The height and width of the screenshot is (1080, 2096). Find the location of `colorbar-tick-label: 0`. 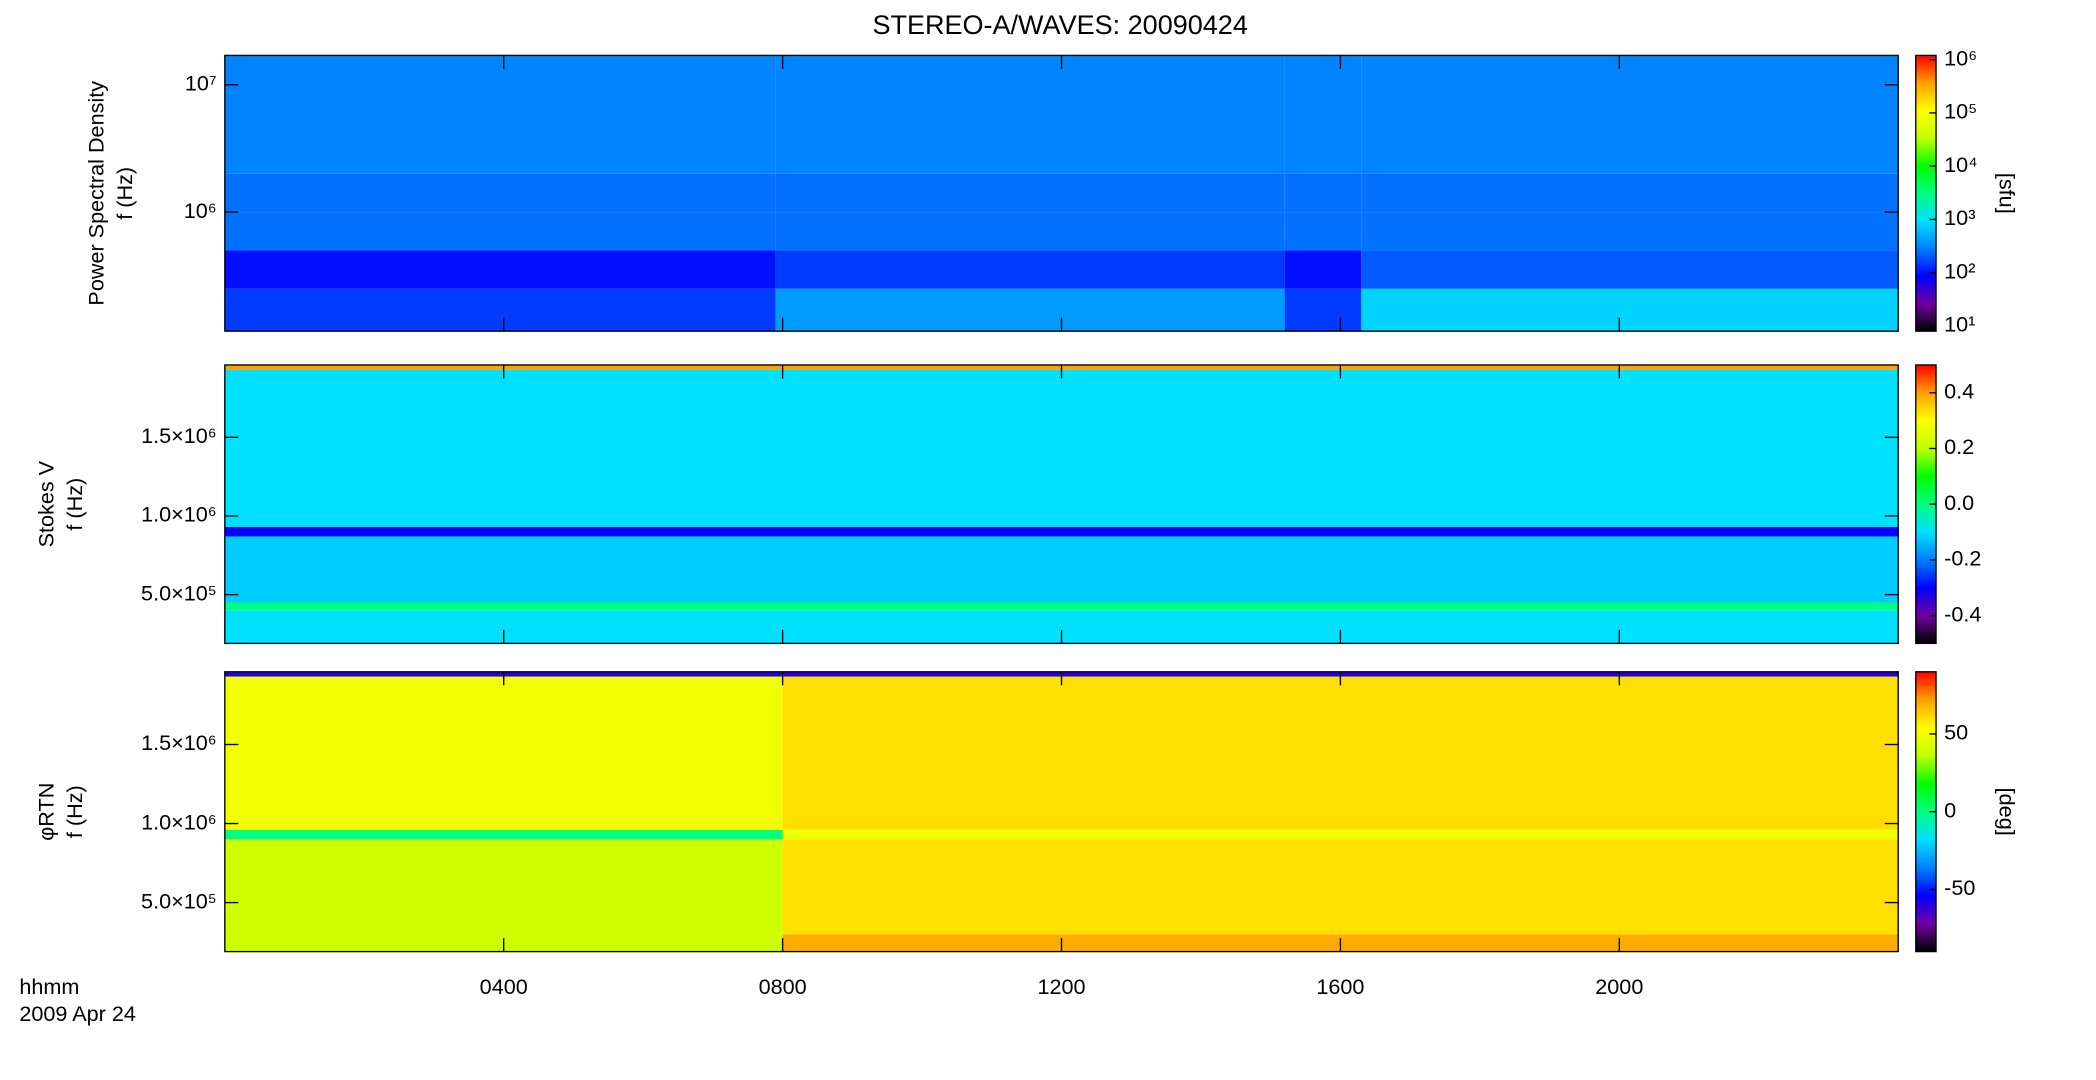

colorbar-tick-label: 0 is located at coordinates (1950, 809).